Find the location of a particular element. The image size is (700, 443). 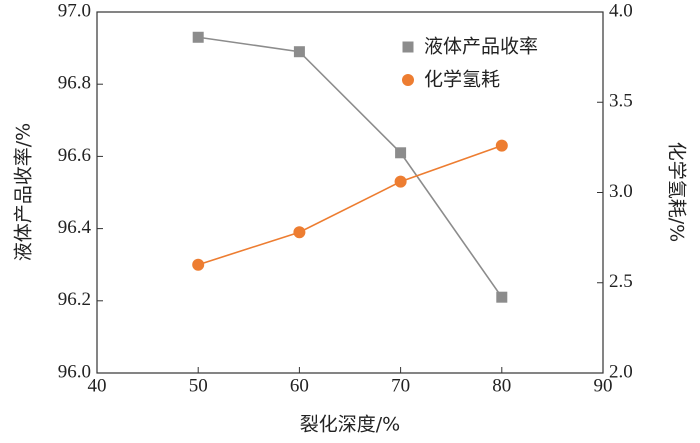

series-line is located at coordinates (350, 205).